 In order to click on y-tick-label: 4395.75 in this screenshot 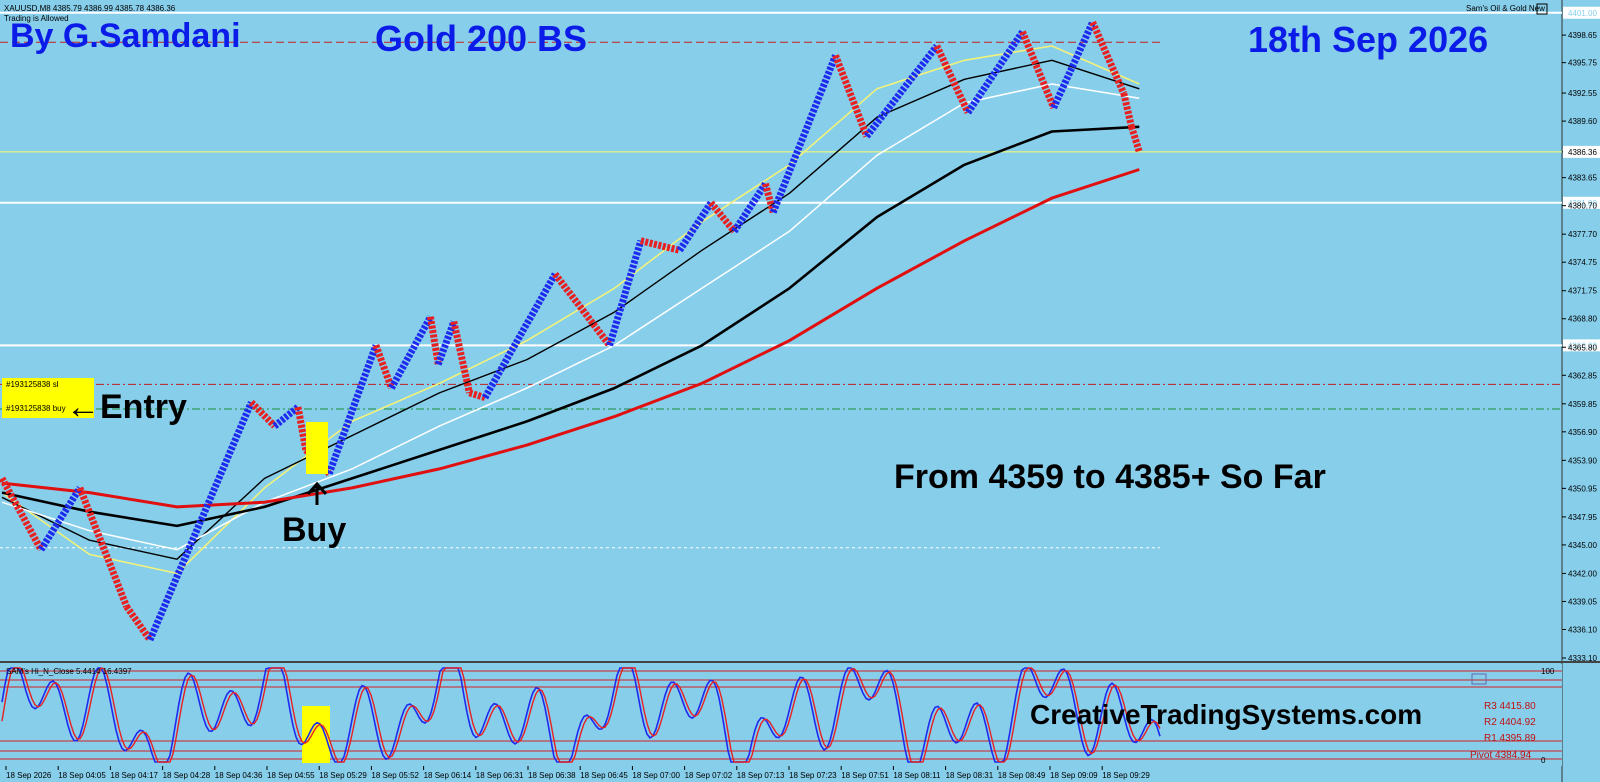, I will do `click(1582, 63)`.